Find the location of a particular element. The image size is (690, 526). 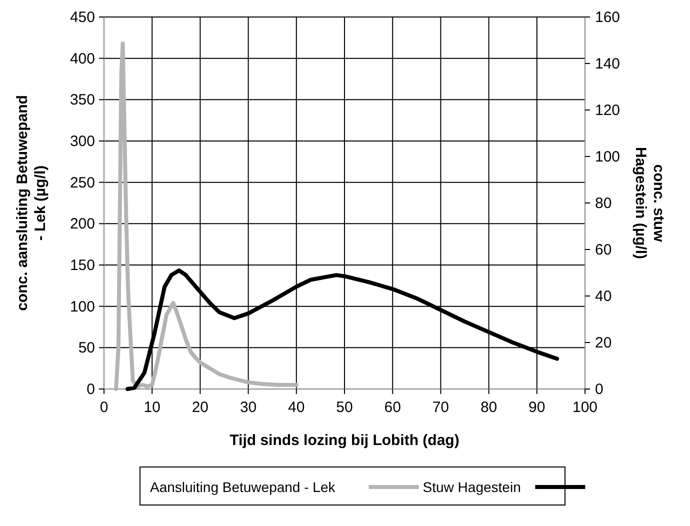

x-axis-title: Tijd sinds lozing bij Lobith (dag) is located at coordinates (345, 440).